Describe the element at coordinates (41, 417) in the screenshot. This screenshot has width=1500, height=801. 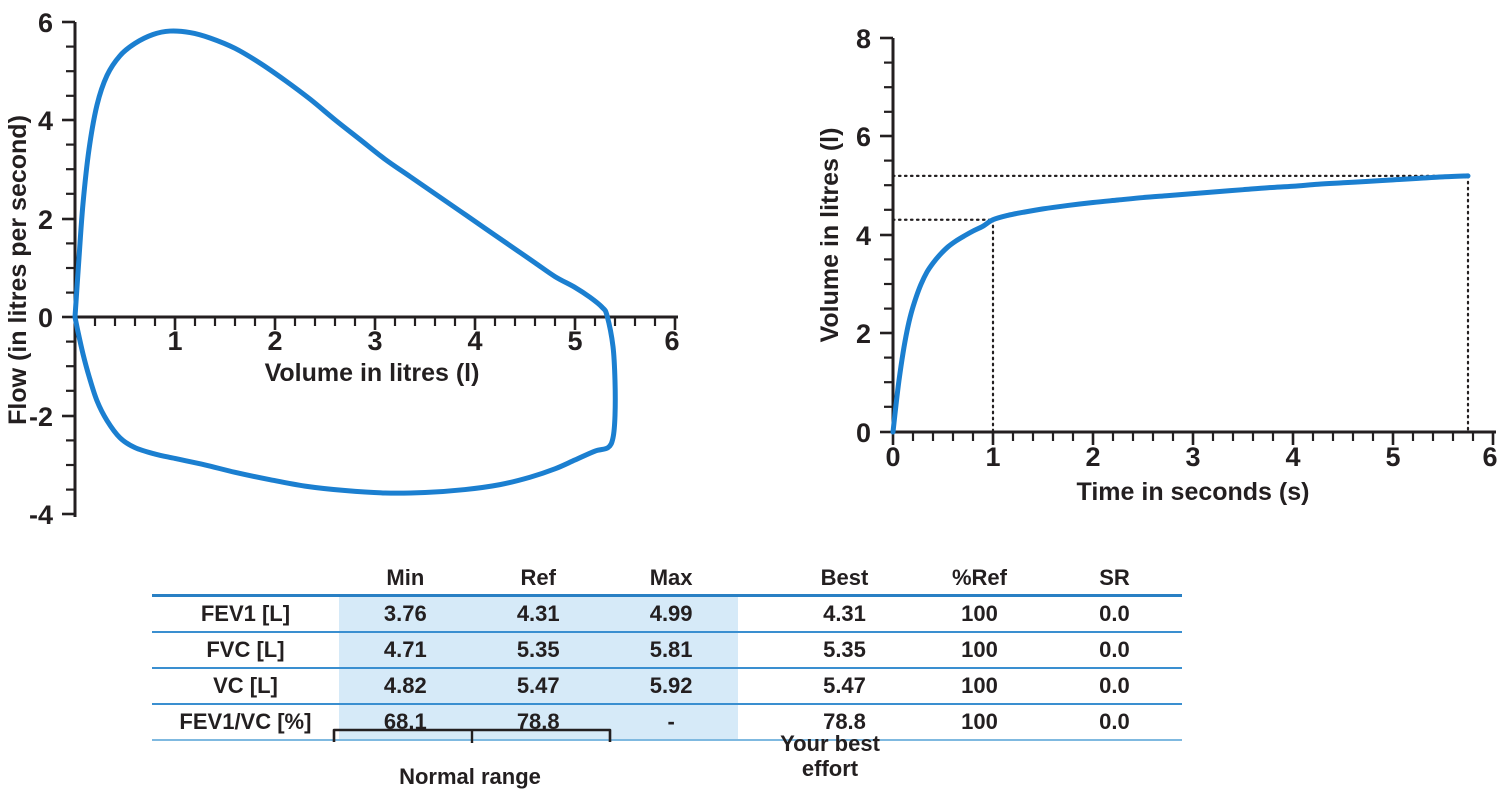
I see `fv-ytick-m2: -2` at that location.